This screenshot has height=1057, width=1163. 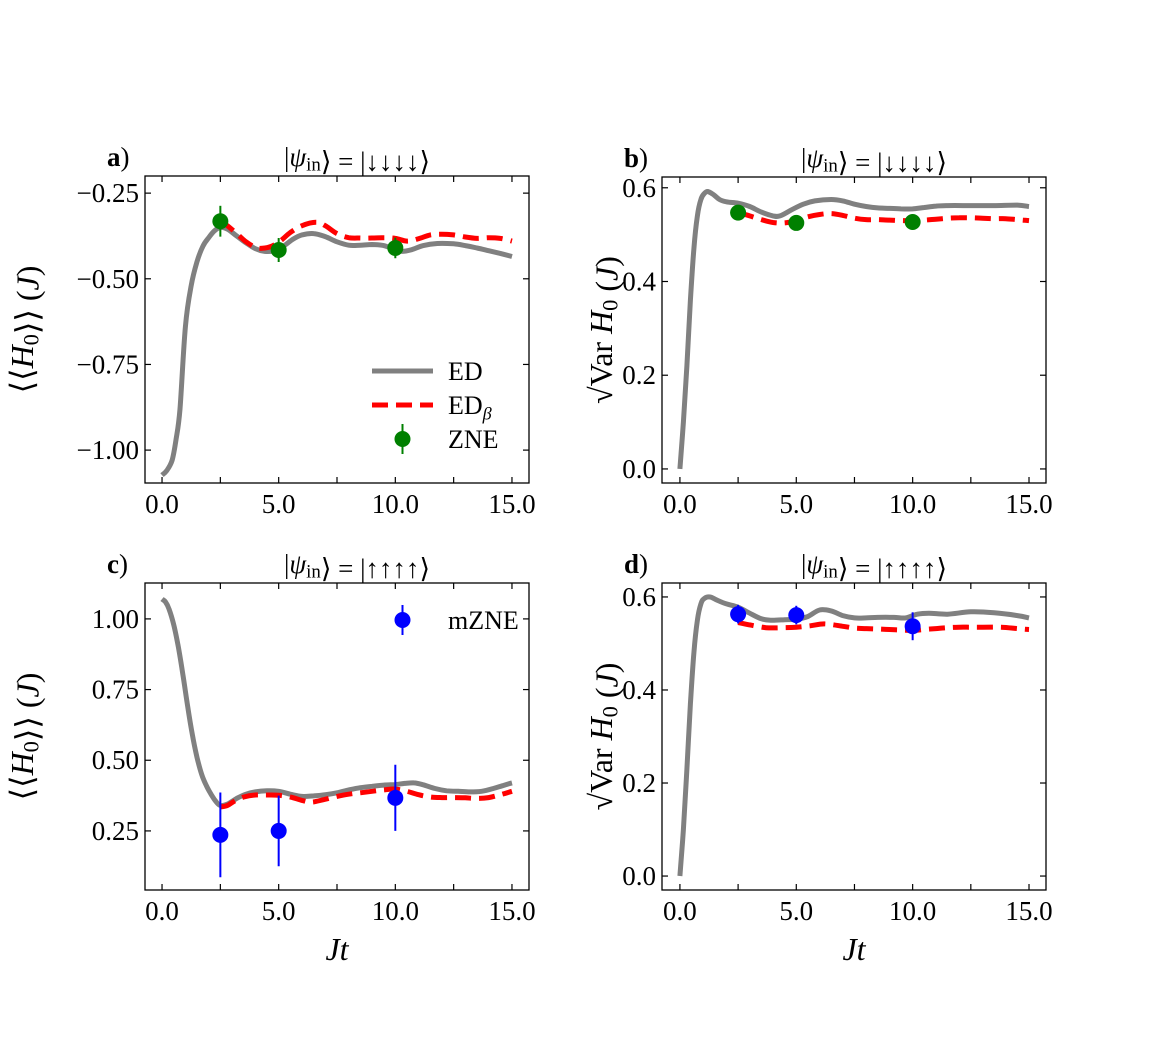 What do you see at coordinates (636, 564) in the screenshot?
I see `panel-letter: d)` at bounding box center [636, 564].